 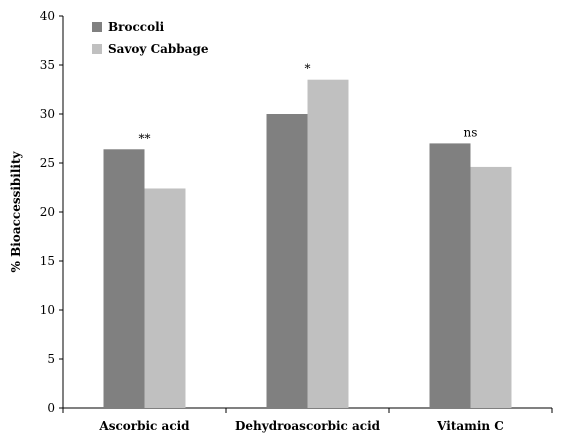 What do you see at coordinates (47, 212) in the screenshot?
I see `y-tick-label: 20` at bounding box center [47, 212].